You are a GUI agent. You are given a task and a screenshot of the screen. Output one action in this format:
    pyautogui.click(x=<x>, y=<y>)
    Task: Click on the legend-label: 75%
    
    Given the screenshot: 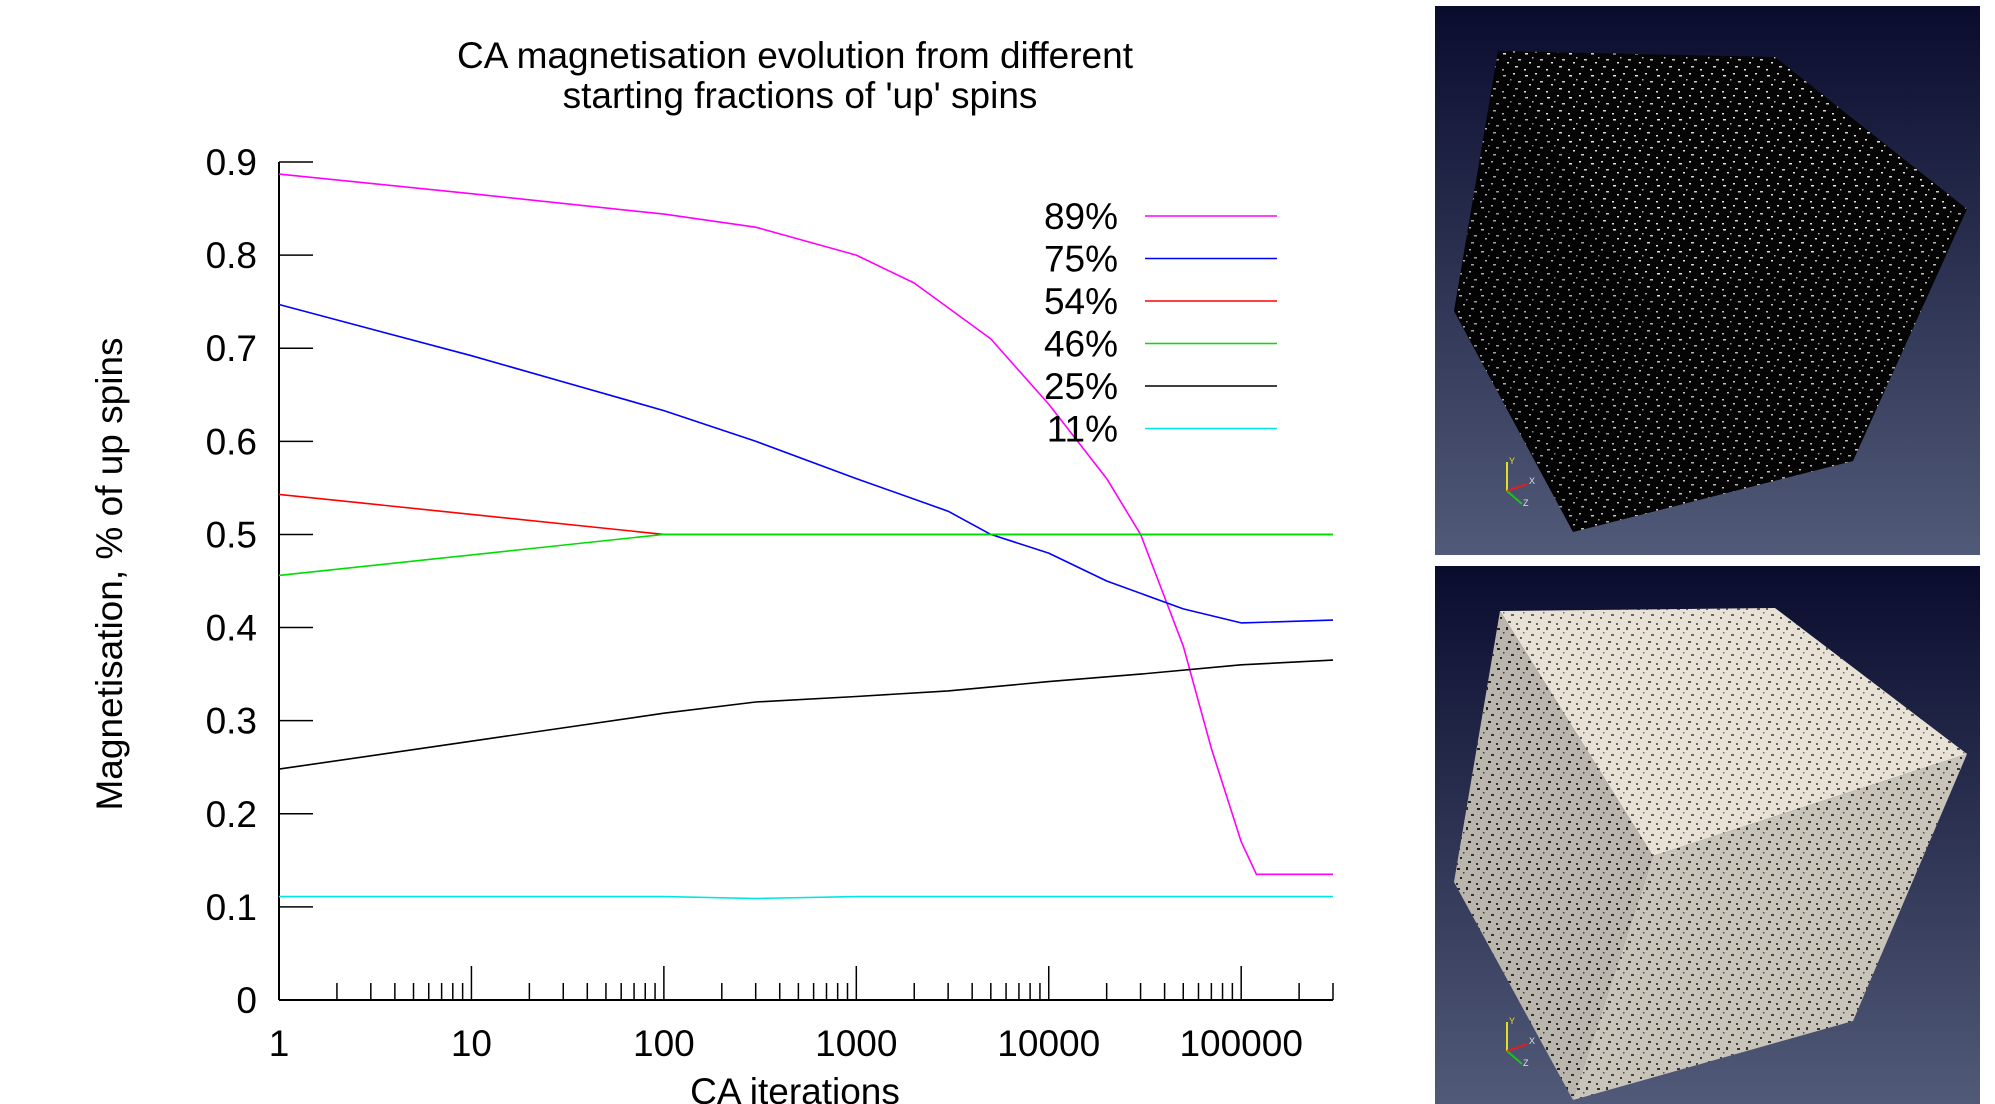 What is the action you would take?
    pyautogui.click(x=1081, y=259)
    